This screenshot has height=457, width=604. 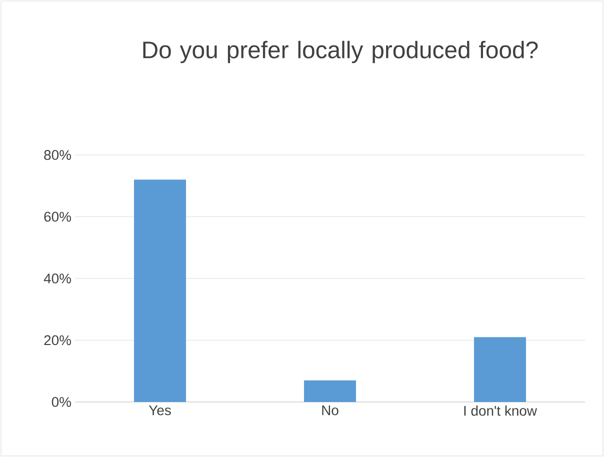 What do you see at coordinates (57, 279) in the screenshot?
I see `y-tick-label: 40%` at bounding box center [57, 279].